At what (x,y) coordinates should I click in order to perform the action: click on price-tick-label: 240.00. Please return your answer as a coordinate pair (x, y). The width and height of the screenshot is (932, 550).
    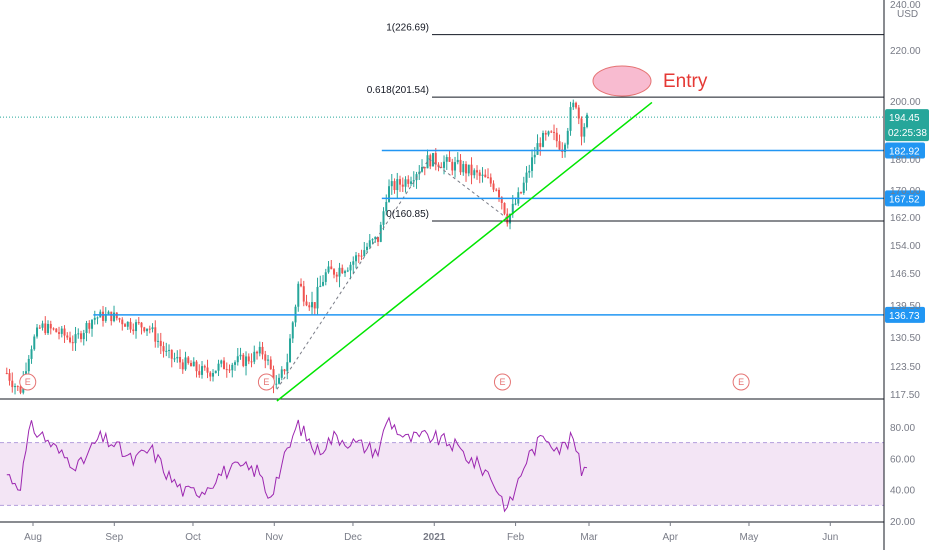
    Looking at the image, I should click on (905, 5).